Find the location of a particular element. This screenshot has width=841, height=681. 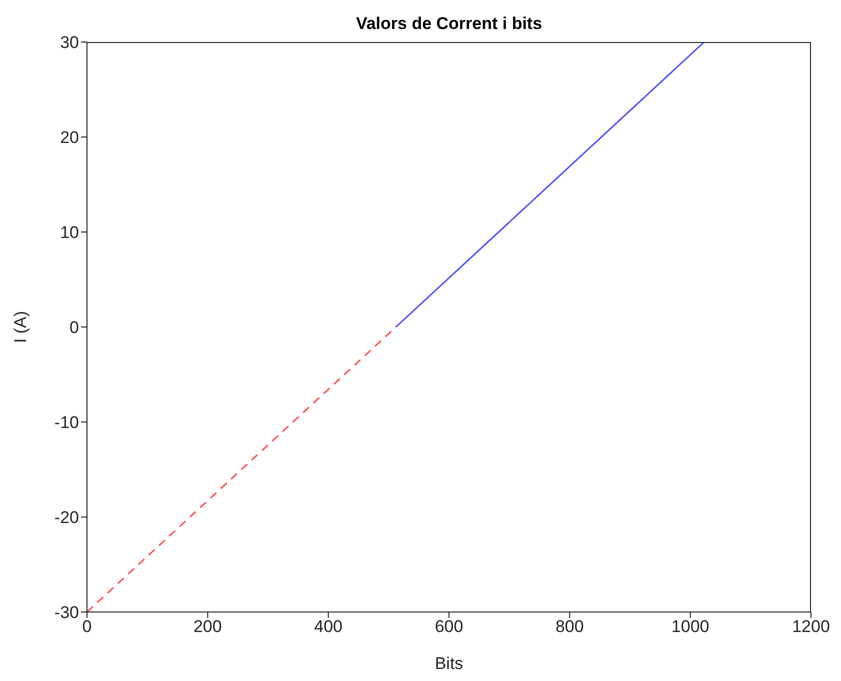

y-tick-label: 10 is located at coordinates (69, 232).